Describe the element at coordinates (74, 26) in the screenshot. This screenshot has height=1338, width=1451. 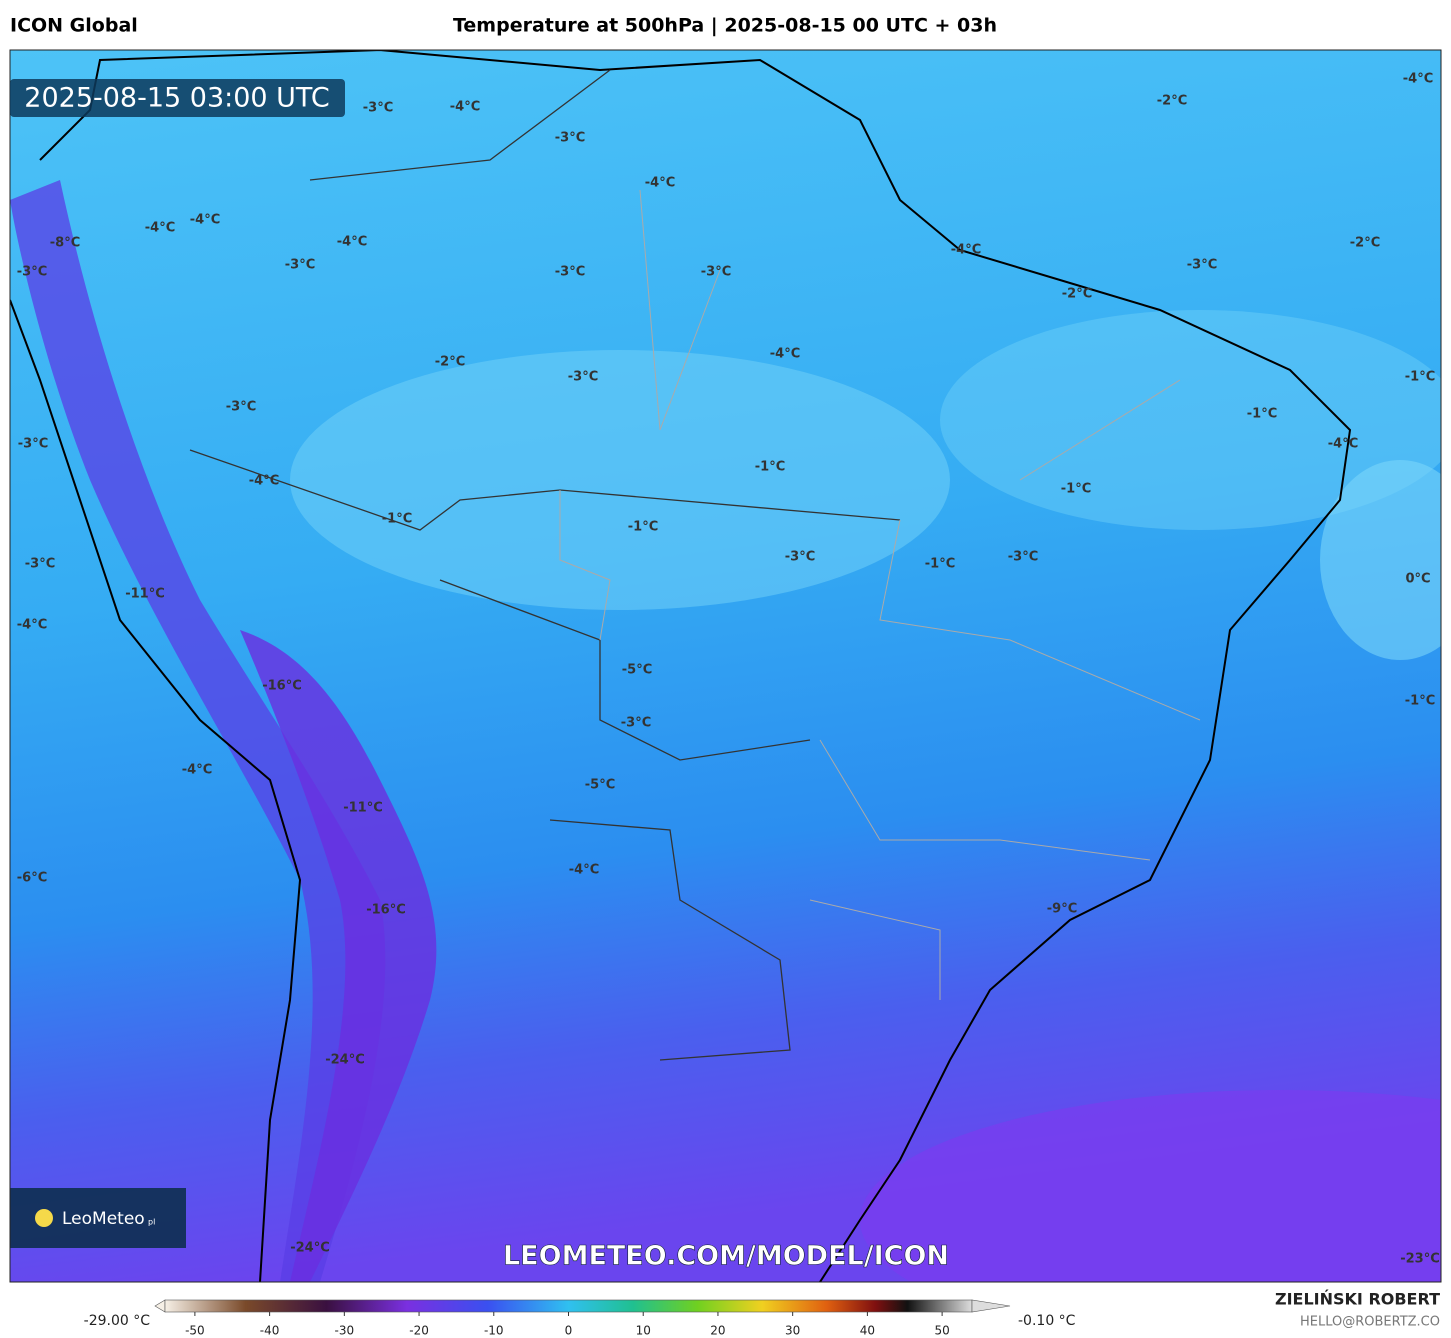
I see `model-name: ICON Global` at that location.